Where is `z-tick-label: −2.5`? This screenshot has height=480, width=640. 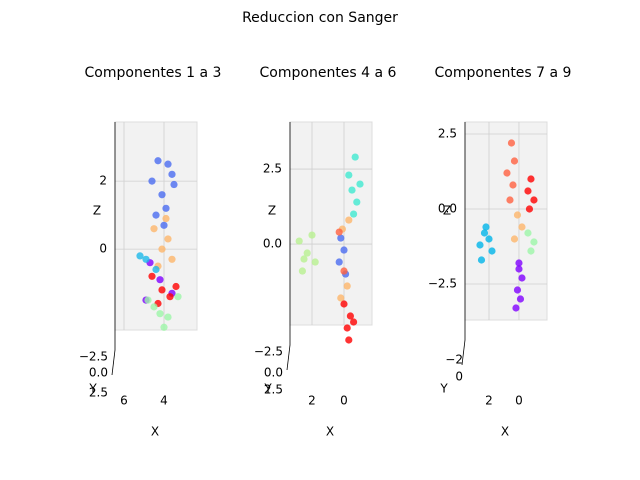 z-tick-label: −2.5 is located at coordinates (442, 284).